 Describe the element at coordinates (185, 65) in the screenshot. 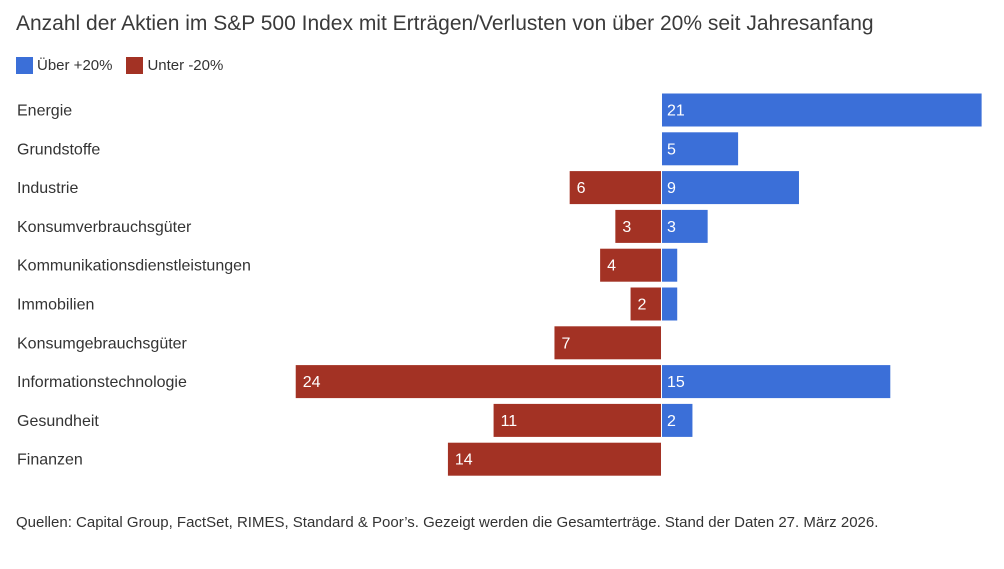

I see `legend-label-negative: Unter -20%` at that location.